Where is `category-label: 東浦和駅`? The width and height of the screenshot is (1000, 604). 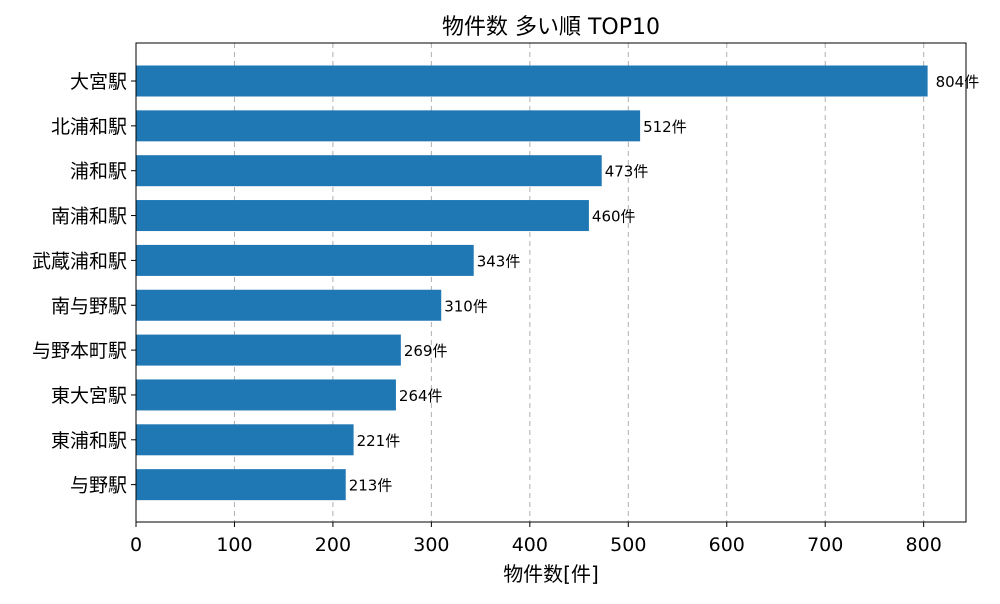 category-label: 東浦和駅 is located at coordinates (89, 441).